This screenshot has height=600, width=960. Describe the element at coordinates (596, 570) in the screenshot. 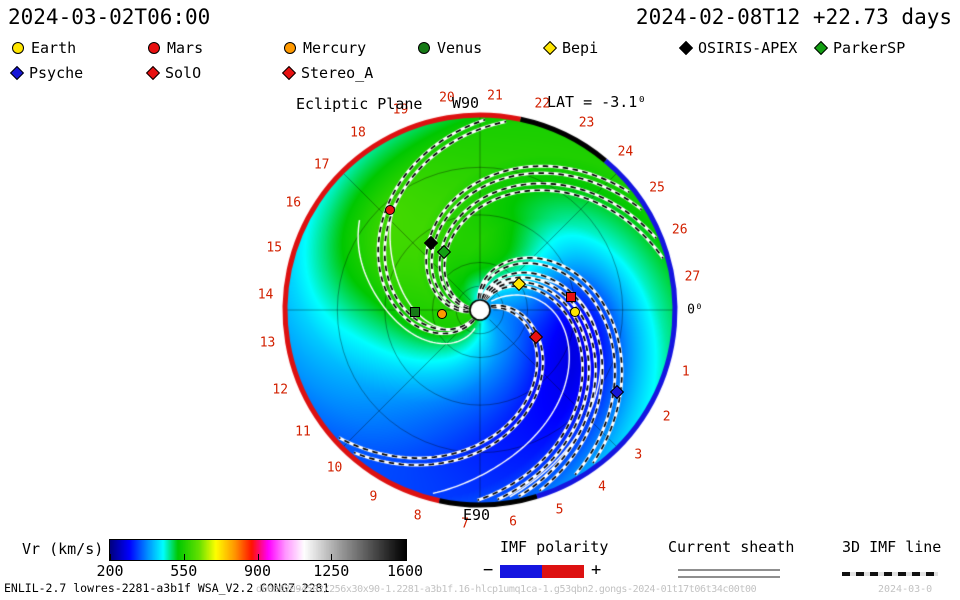

I see `imf-plus-sign: +` at that location.